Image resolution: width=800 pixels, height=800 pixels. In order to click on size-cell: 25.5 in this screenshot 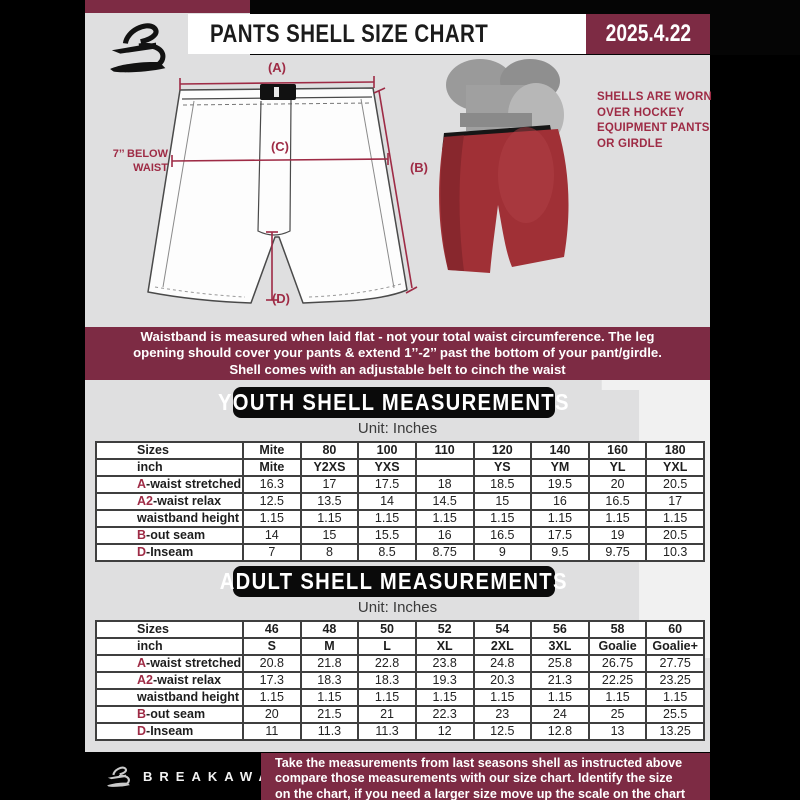, I will do `click(675, 714)`.